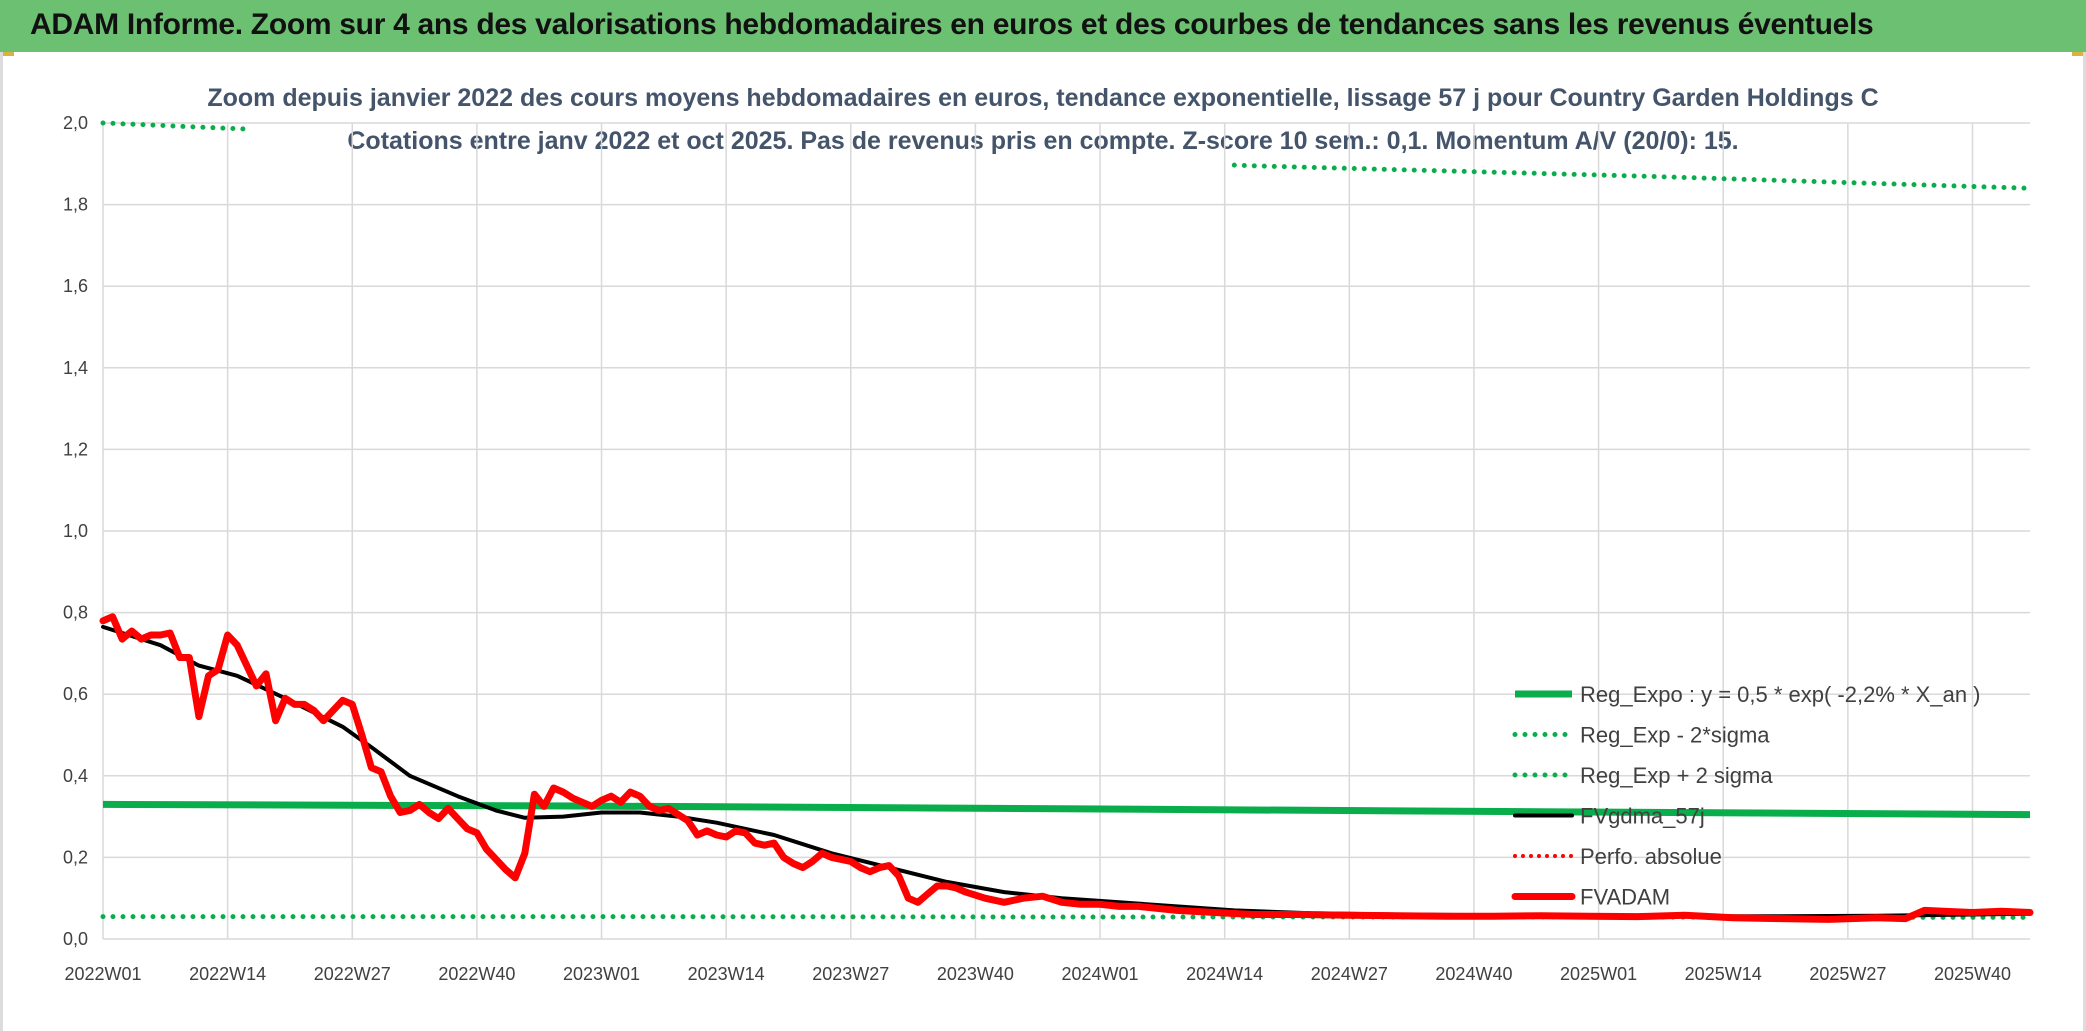  Describe the element at coordinates (1780, 694) in the screenshot. I see `legend-entry: Reg_Expo : y = 0,5 * exp( -2,2% * X_an )` at that location.